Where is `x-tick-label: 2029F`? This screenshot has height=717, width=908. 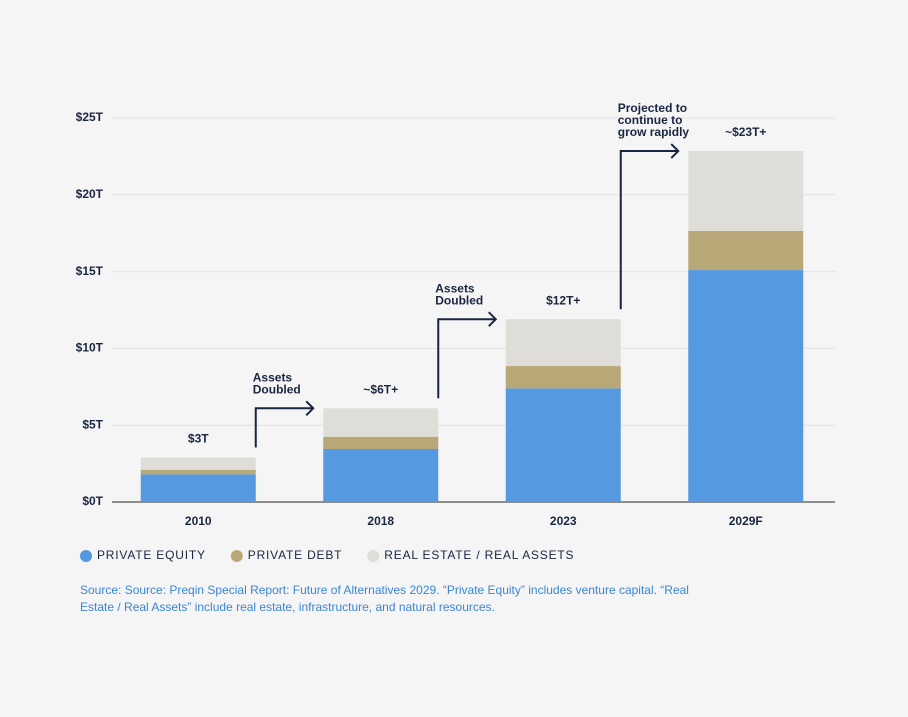
x-tick-label: 2029F is located at coordinates (746, 521).